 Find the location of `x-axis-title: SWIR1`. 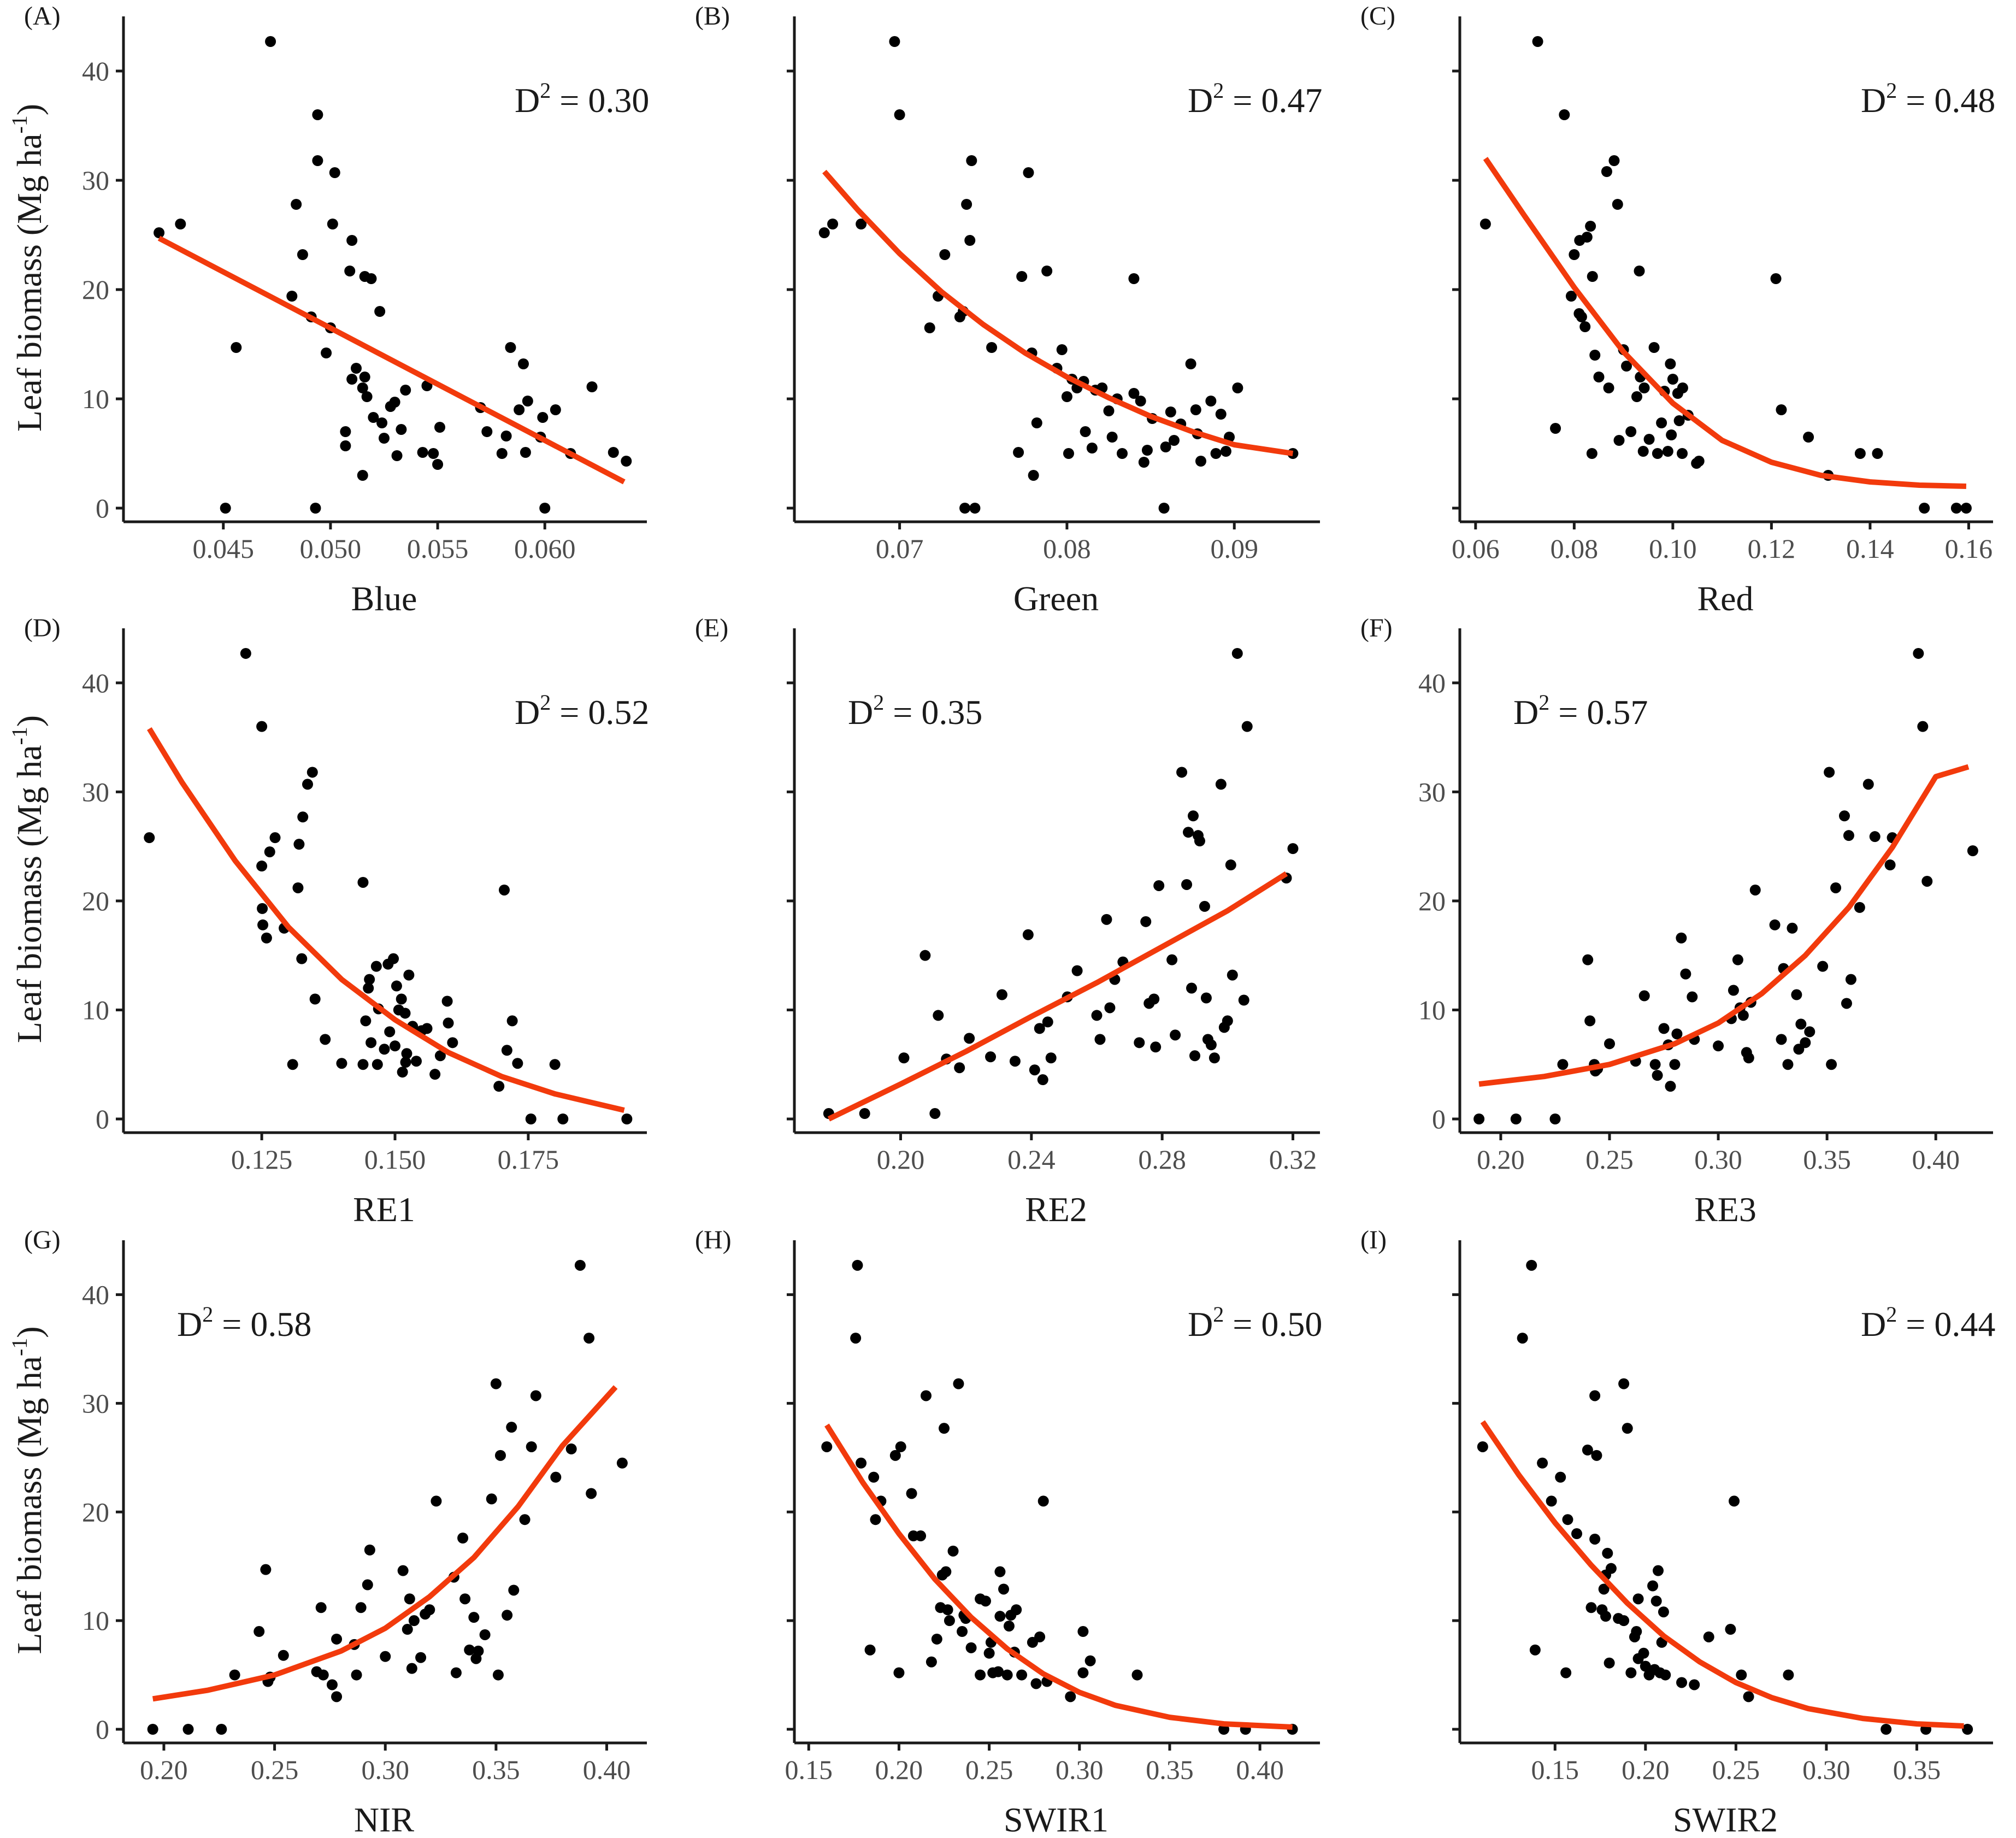

x-axis-title: SWIR1 is located at coordinates (1056, 1819).